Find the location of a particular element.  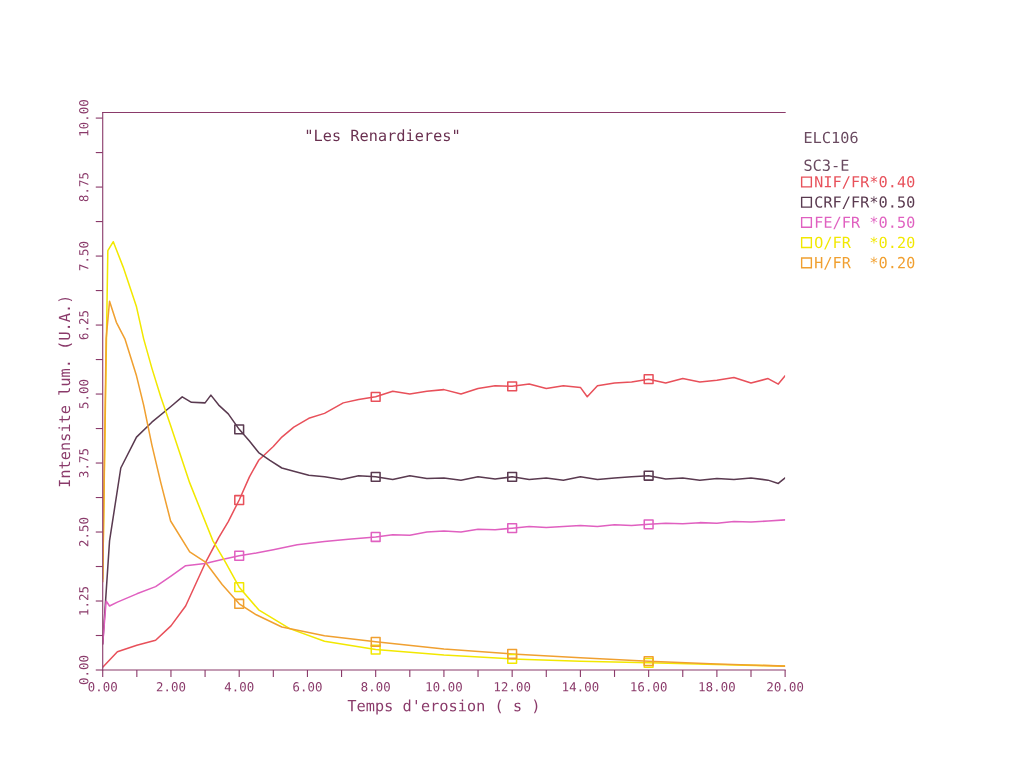

y-tick-label: 2.50 is located at coordinates (84, 532).